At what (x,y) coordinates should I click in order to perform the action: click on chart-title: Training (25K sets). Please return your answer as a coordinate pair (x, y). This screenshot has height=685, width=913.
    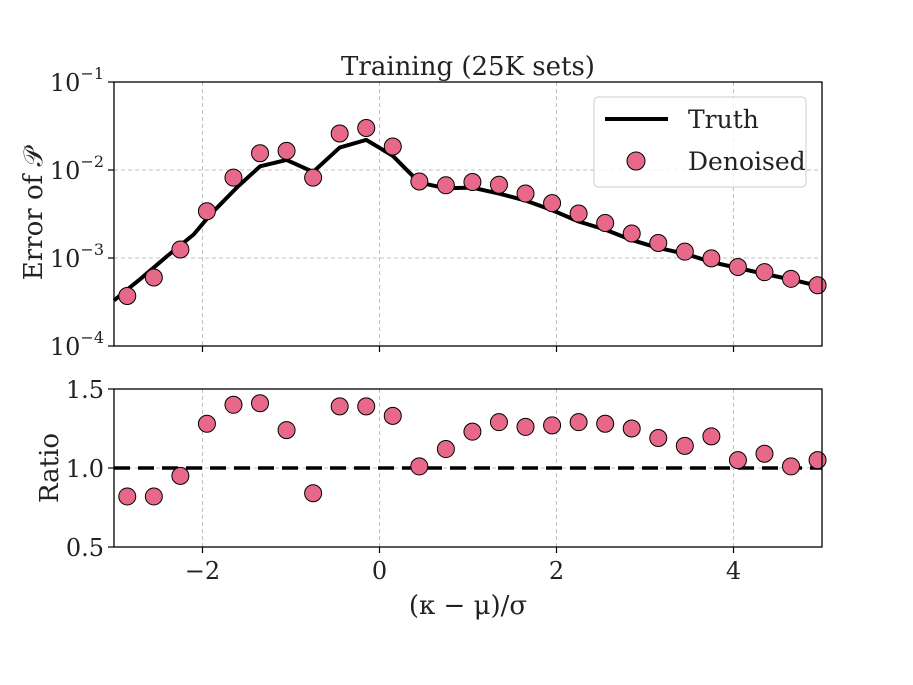
    Looking at the image, I should click on (468, 67).